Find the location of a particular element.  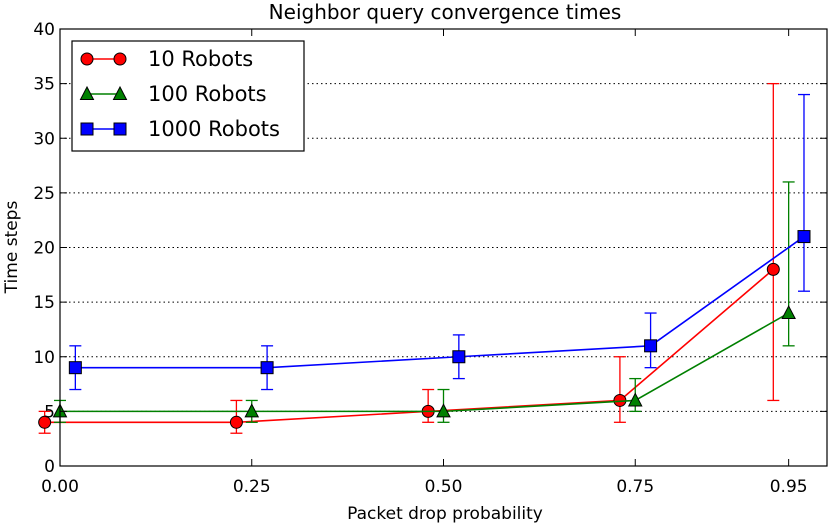

y-tick-label: 10 is located at coordinates (44, 358).